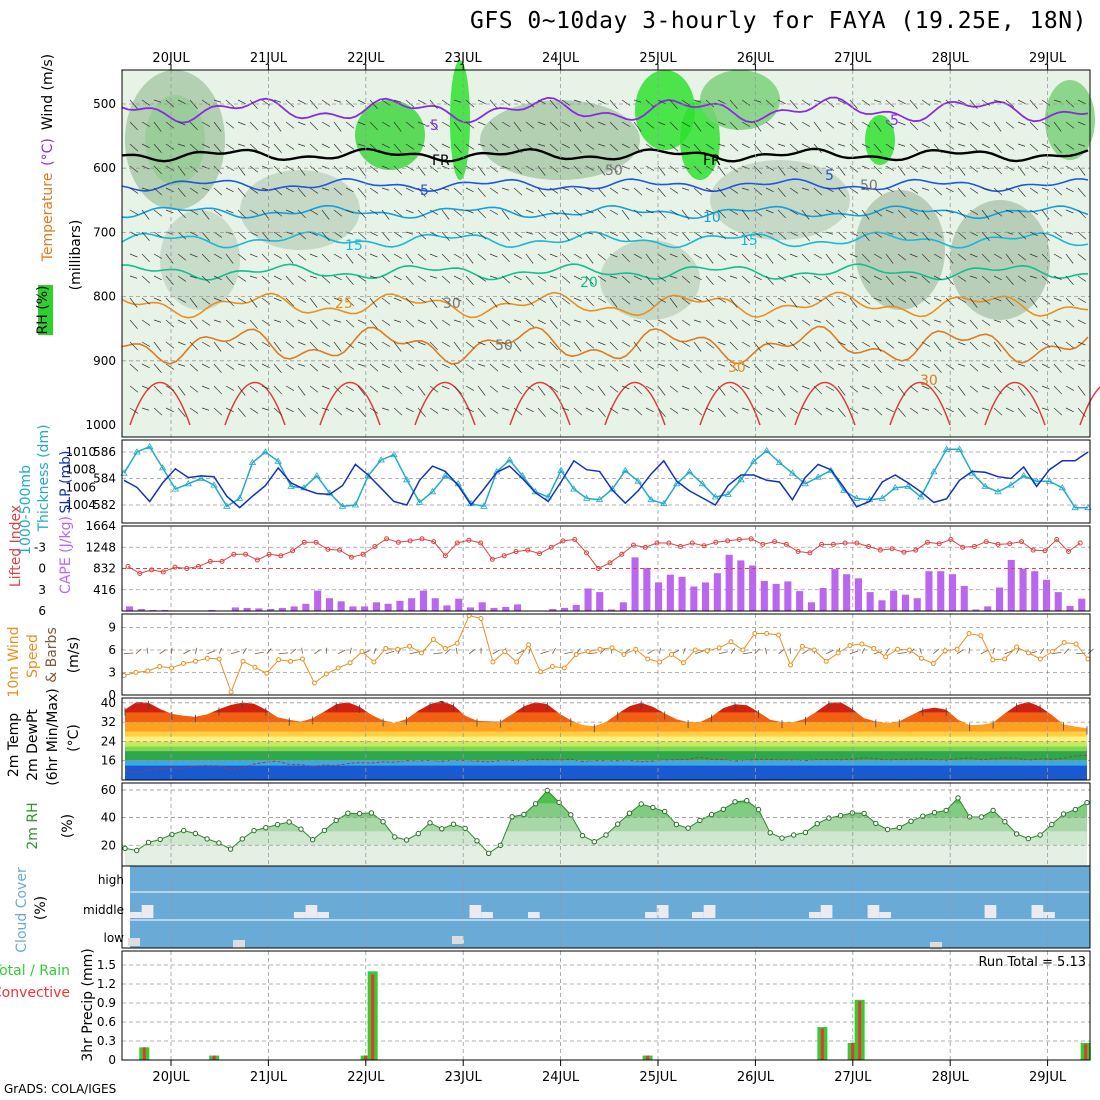 The width and height of the screenshot is (1100, 1100). I want to click on precip-convective-bar, so click(214, 1057).